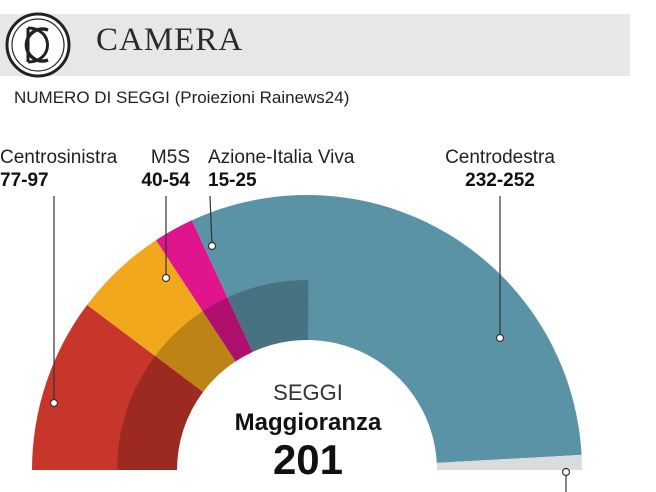 The width and height of the screenshot is (656, 492). What do you see at coordinates (500, 157) in the screenshot?
I see `label-name-centrodestra: Centrodestra` at bounding box center [500, 157].